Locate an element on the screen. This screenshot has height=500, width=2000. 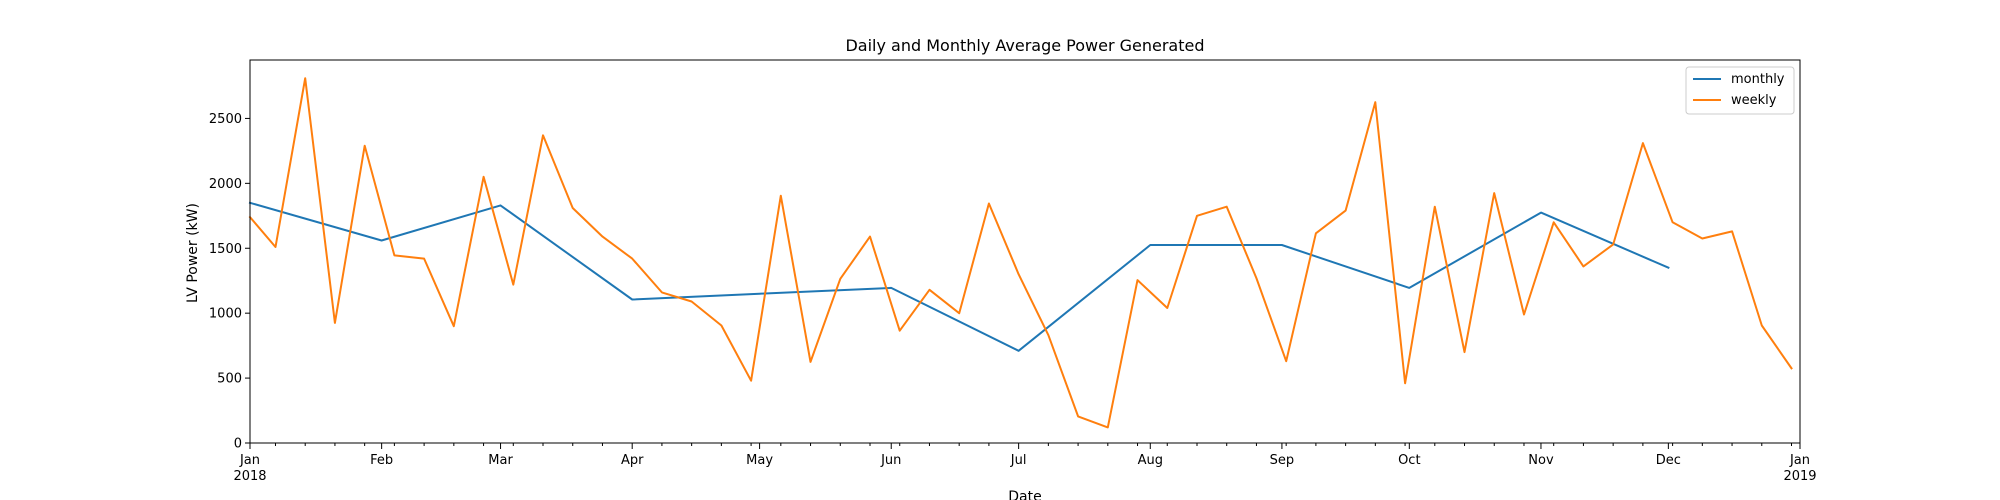
x-tick-year-label: 2019 is located at coordinates (1799, 476).